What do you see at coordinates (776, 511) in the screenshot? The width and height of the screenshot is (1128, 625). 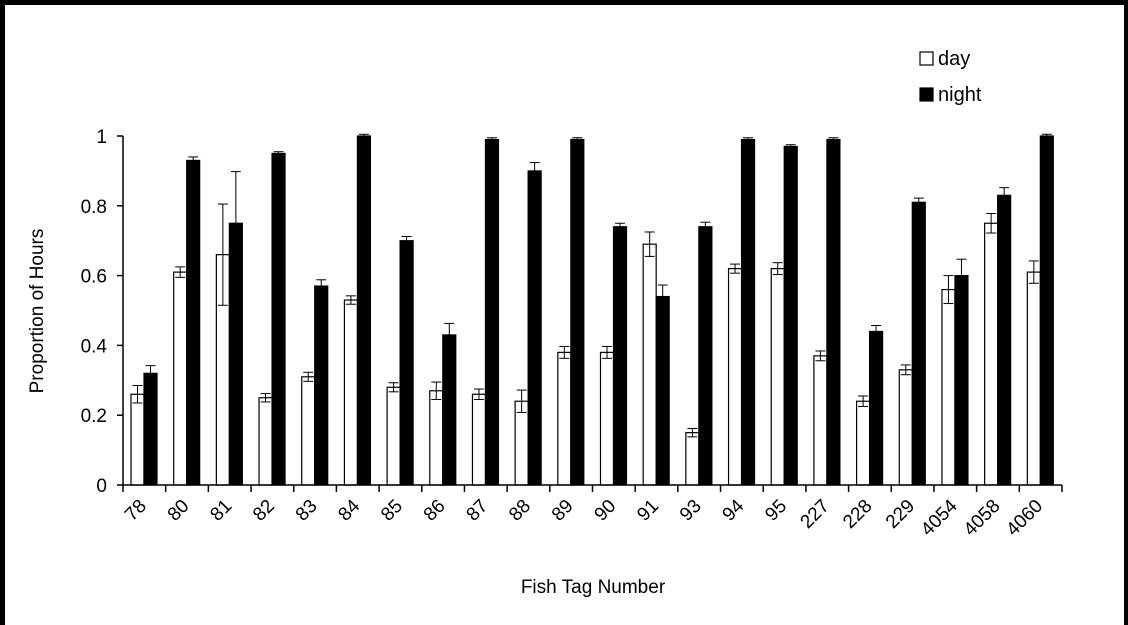 I see `x-tick-label: 95` at bounding box center [776, 511].